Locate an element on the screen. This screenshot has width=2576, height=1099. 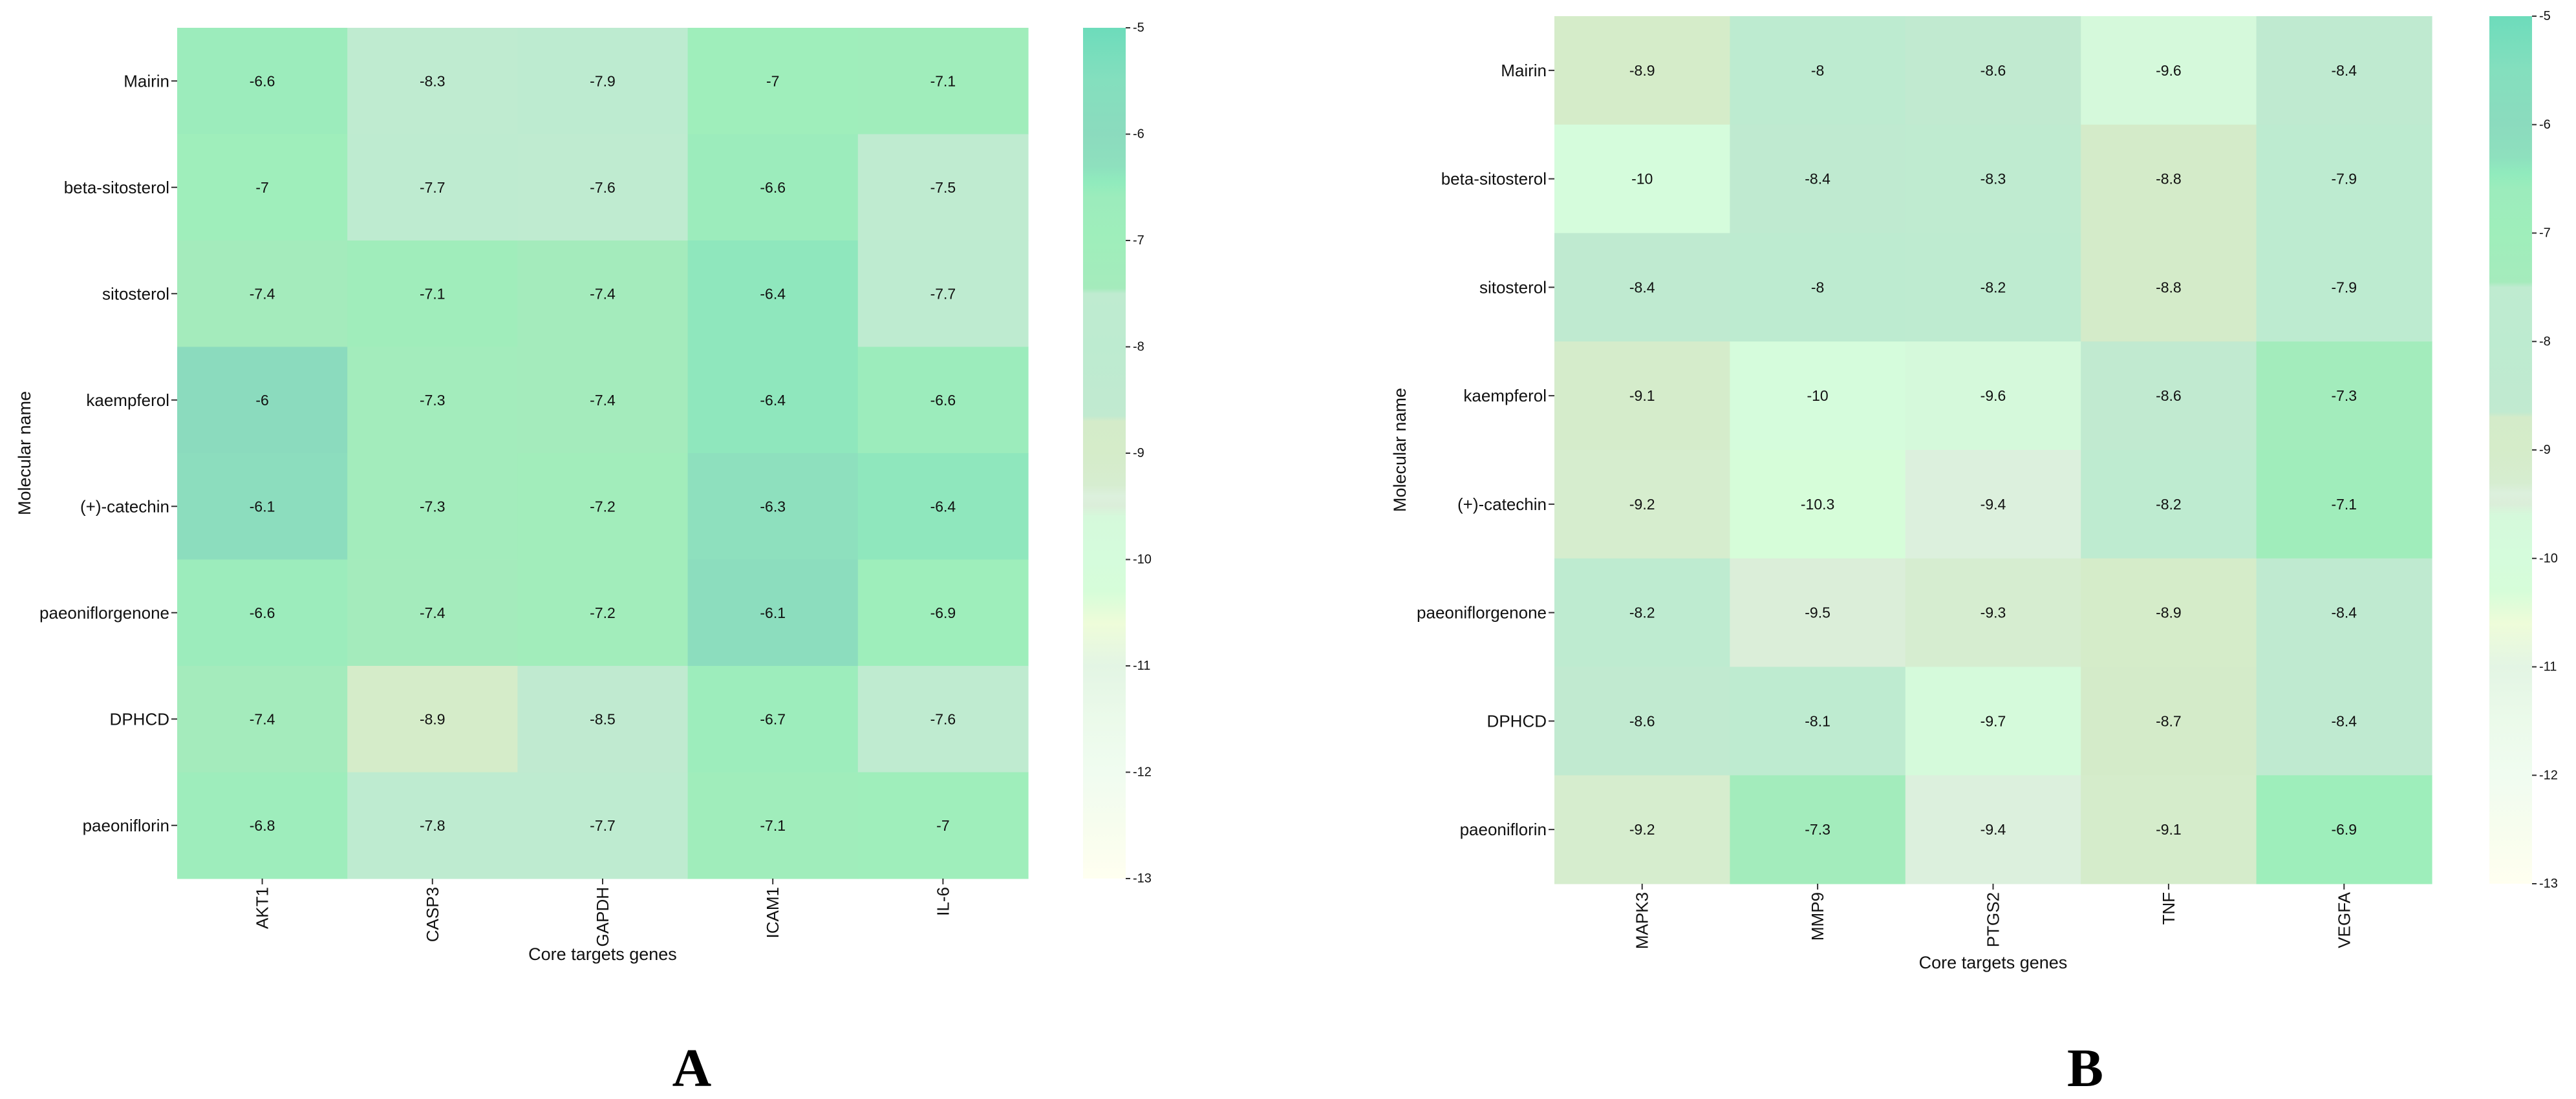
cell-value-label: -7.7 is located at coordinates (943, 293).